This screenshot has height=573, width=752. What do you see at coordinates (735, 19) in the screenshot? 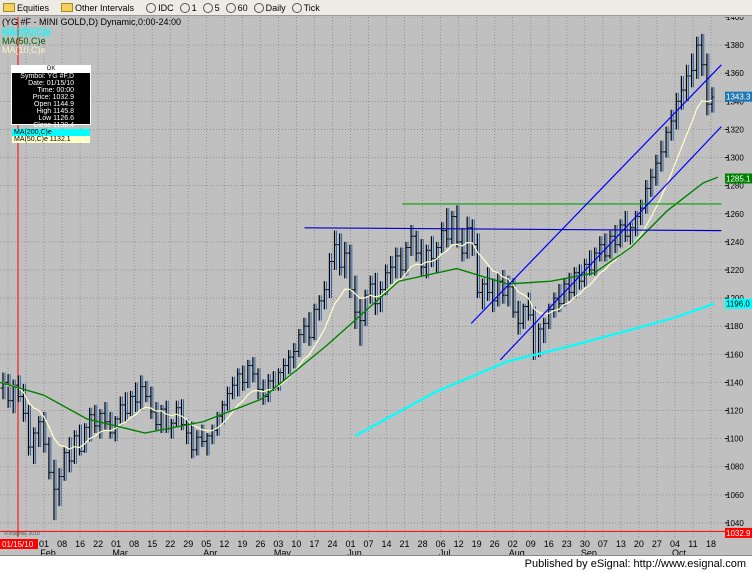
I see `y-tick-label: 1400` at bounding box center [735, 19].